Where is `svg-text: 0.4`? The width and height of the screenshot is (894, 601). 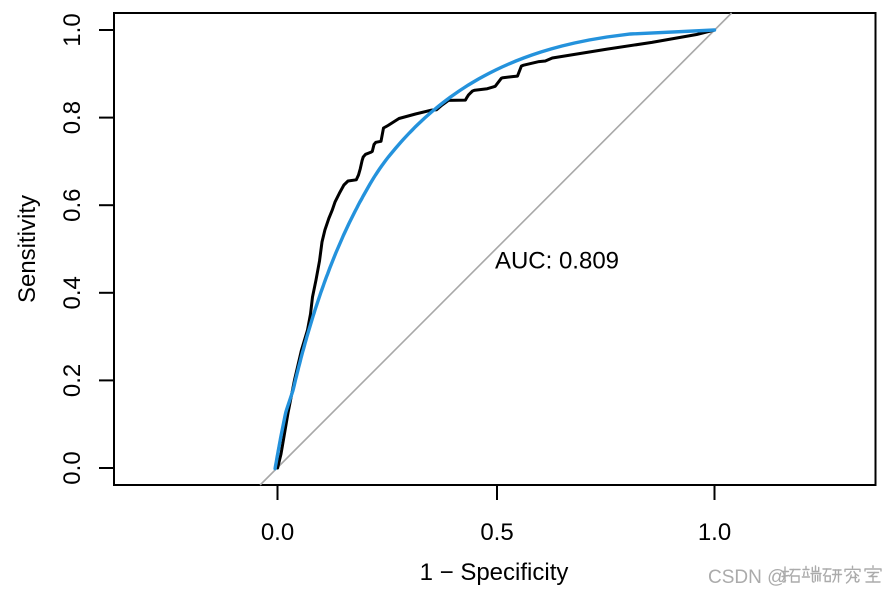
svg-text: 0.4 is located at coordinates (72, 292).